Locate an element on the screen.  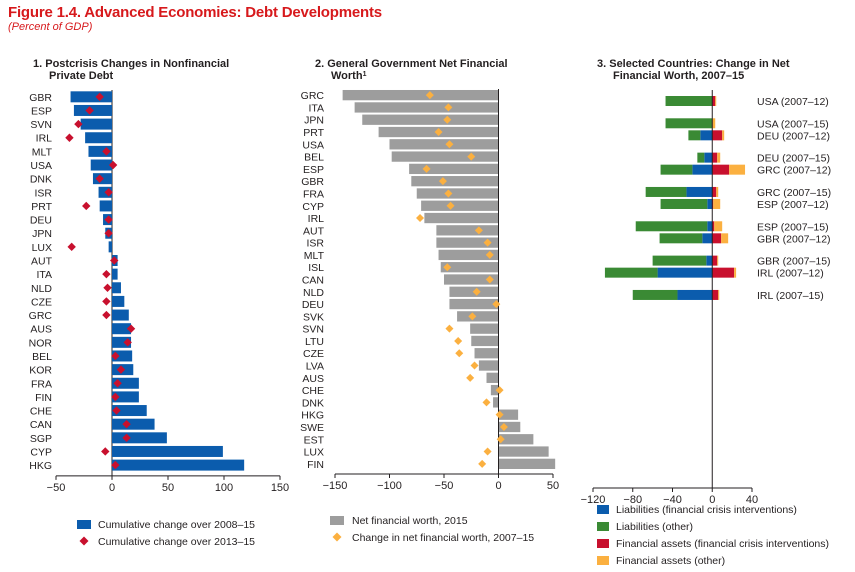
panel2-category-label: SWE is located at coordinates (312, 428).